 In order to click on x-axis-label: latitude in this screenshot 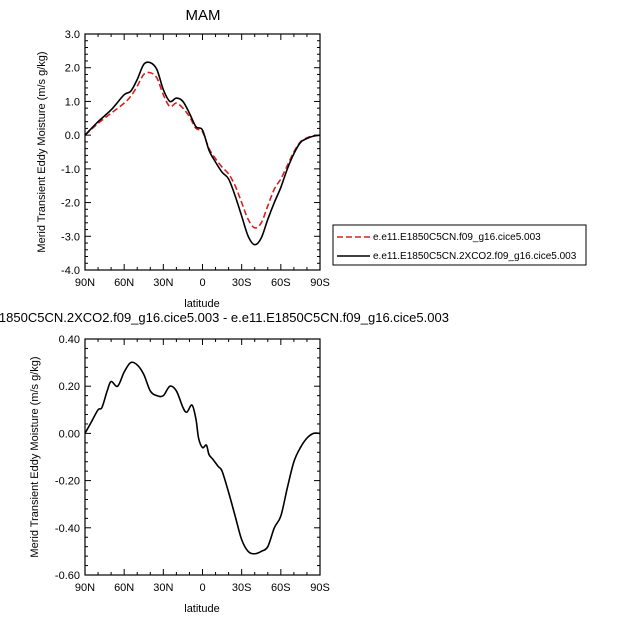, I will do `click(201, 304)`.